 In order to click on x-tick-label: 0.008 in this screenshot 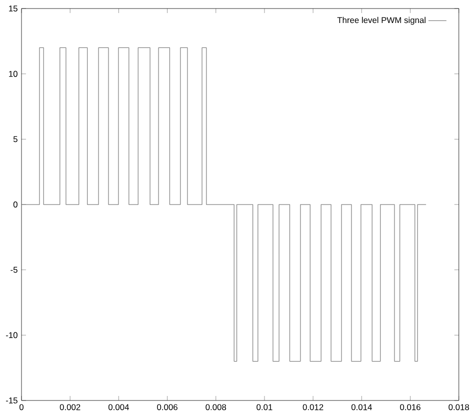, I will do `click(216, 407)`.